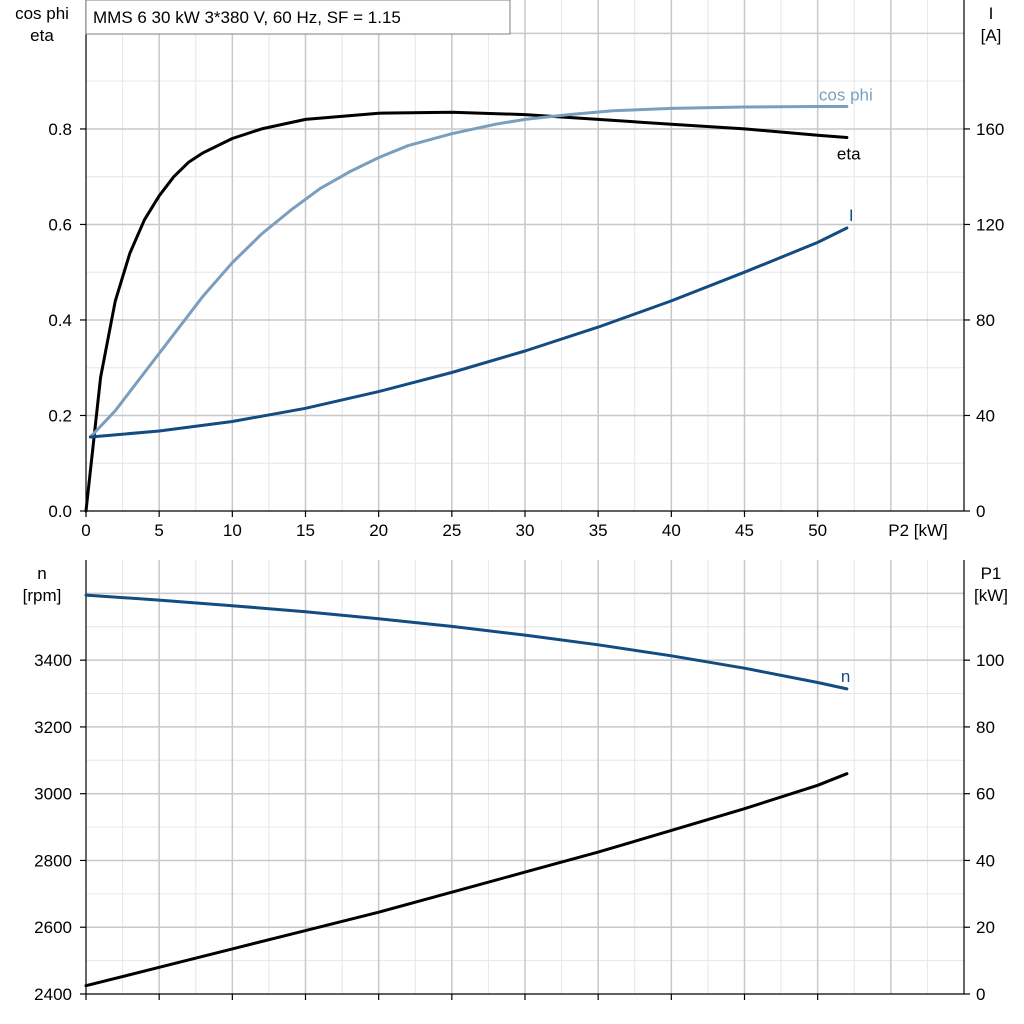  What do you see at coordinates (232, 530) in the screenshot?
I see `x-tick-label: 10` at bounding box center [232, 530].